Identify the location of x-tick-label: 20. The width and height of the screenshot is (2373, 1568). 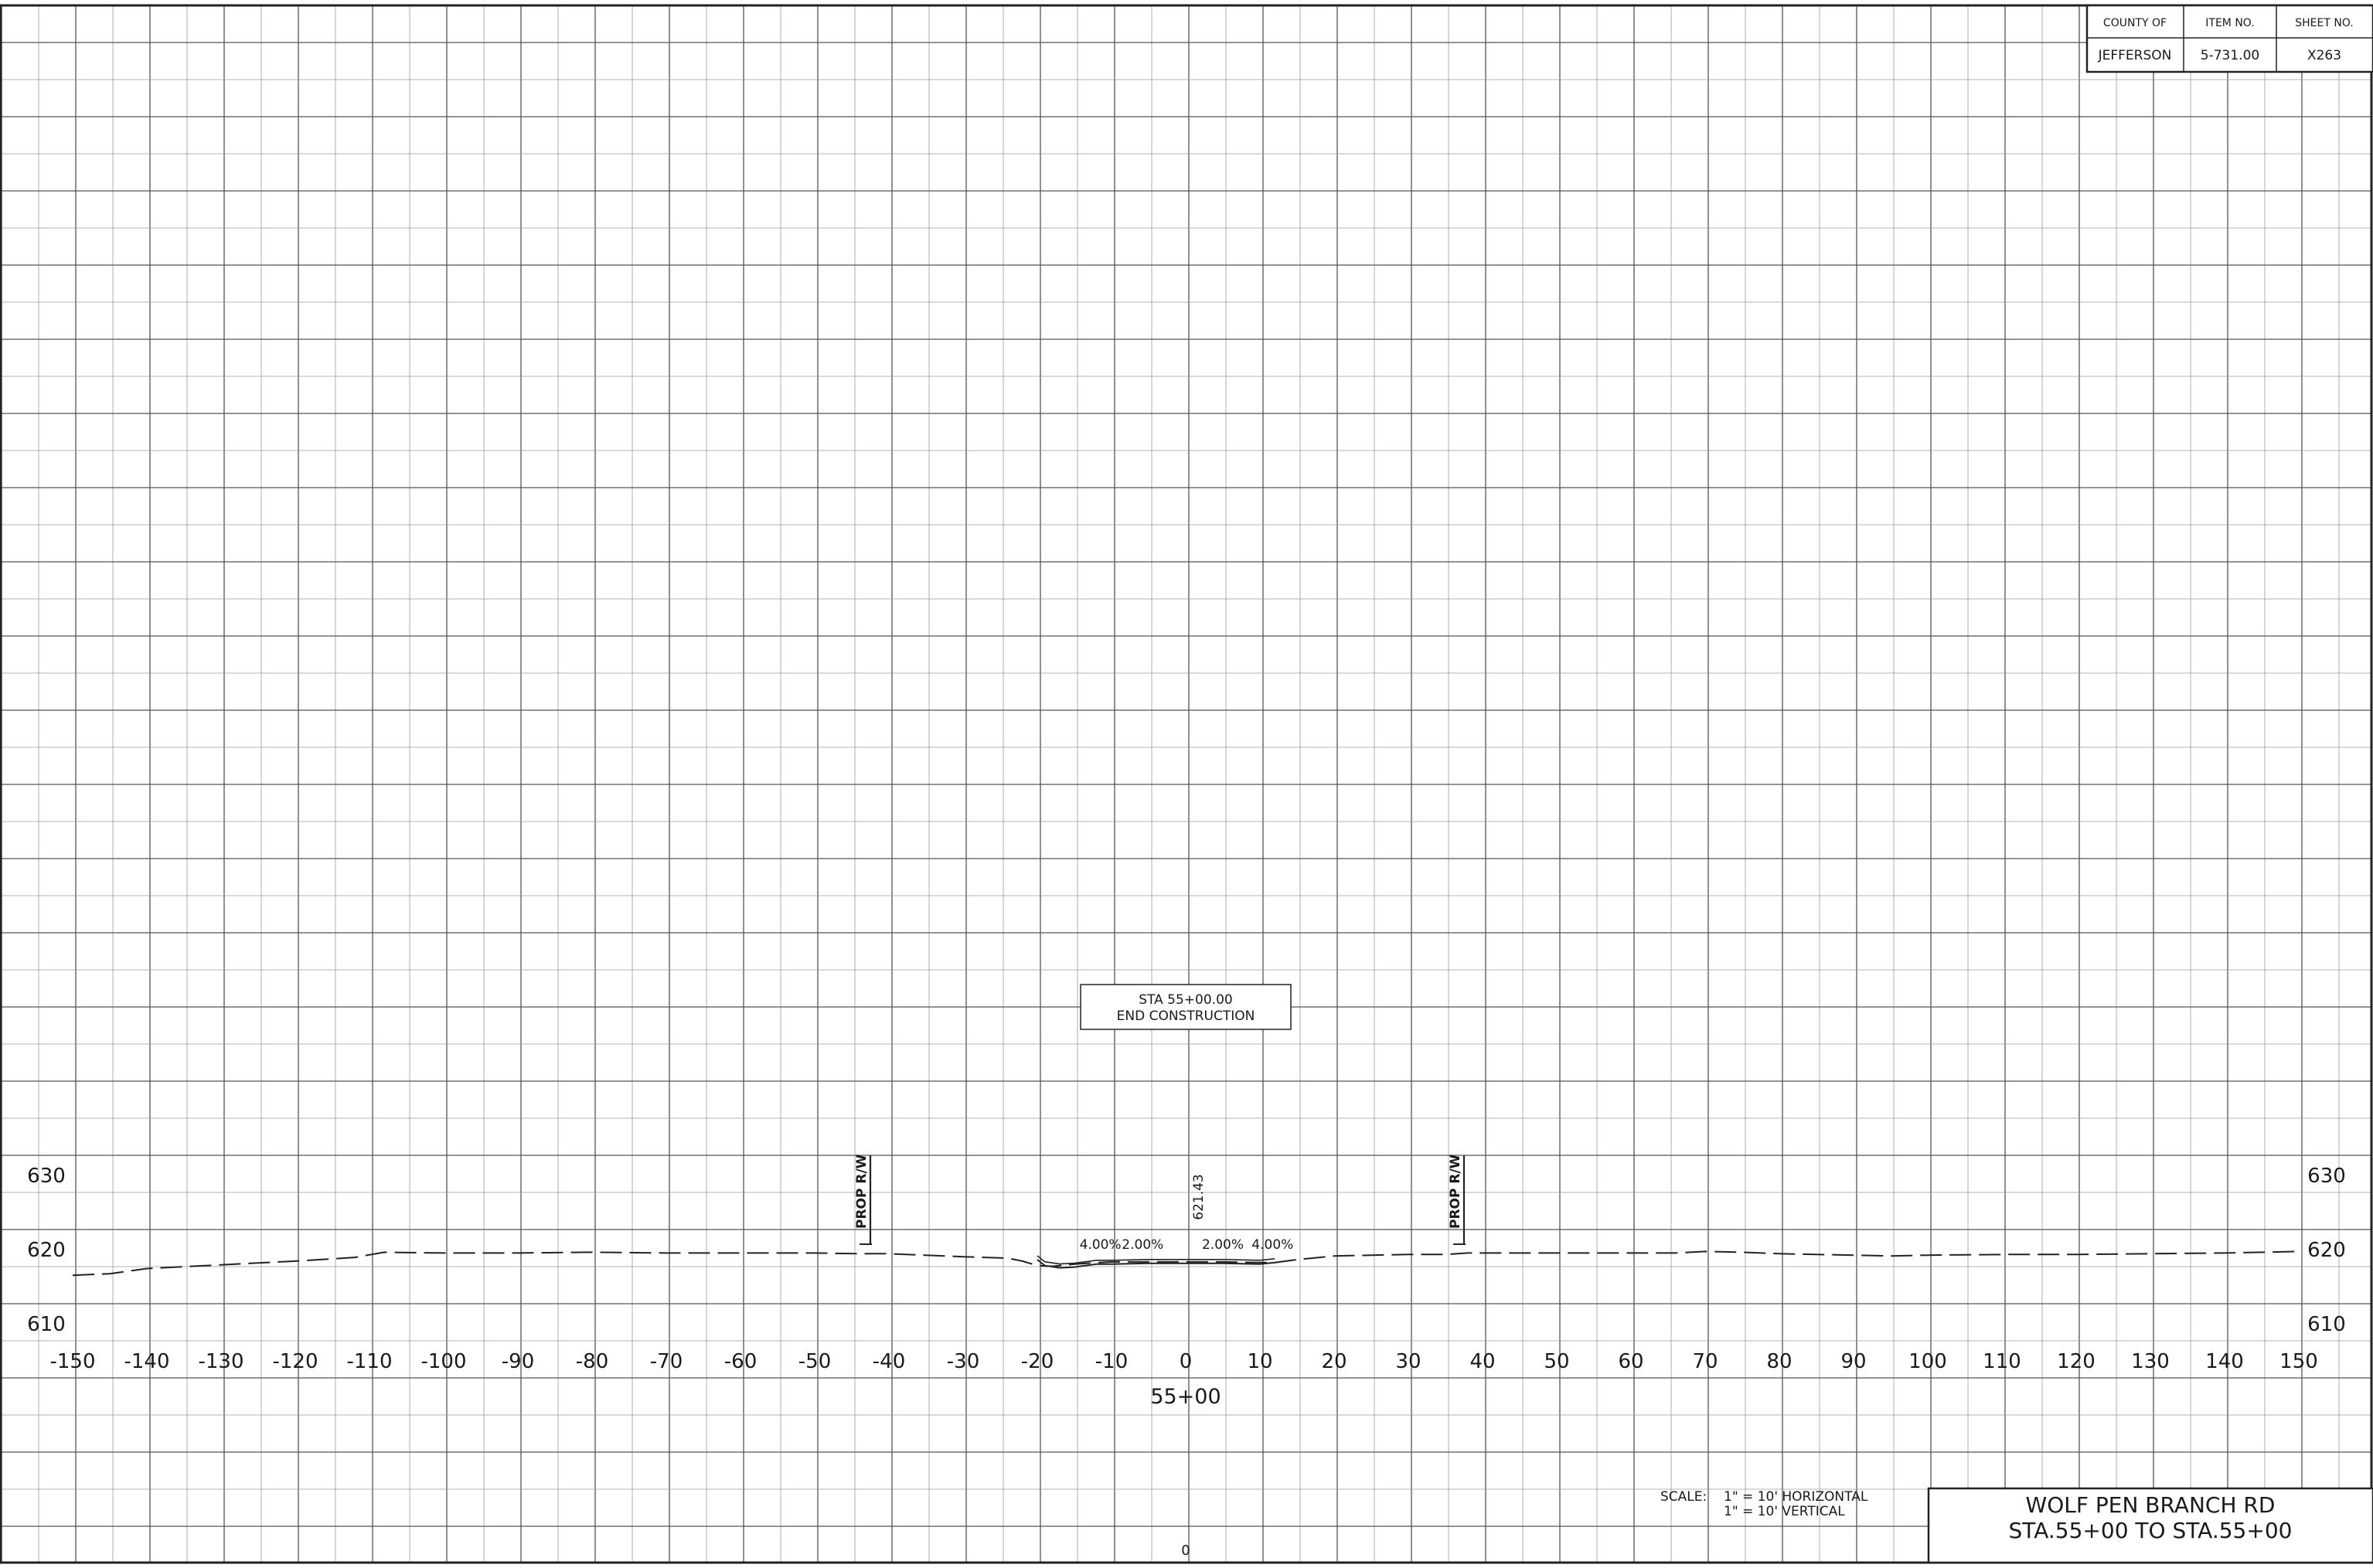
(1334, 1361).